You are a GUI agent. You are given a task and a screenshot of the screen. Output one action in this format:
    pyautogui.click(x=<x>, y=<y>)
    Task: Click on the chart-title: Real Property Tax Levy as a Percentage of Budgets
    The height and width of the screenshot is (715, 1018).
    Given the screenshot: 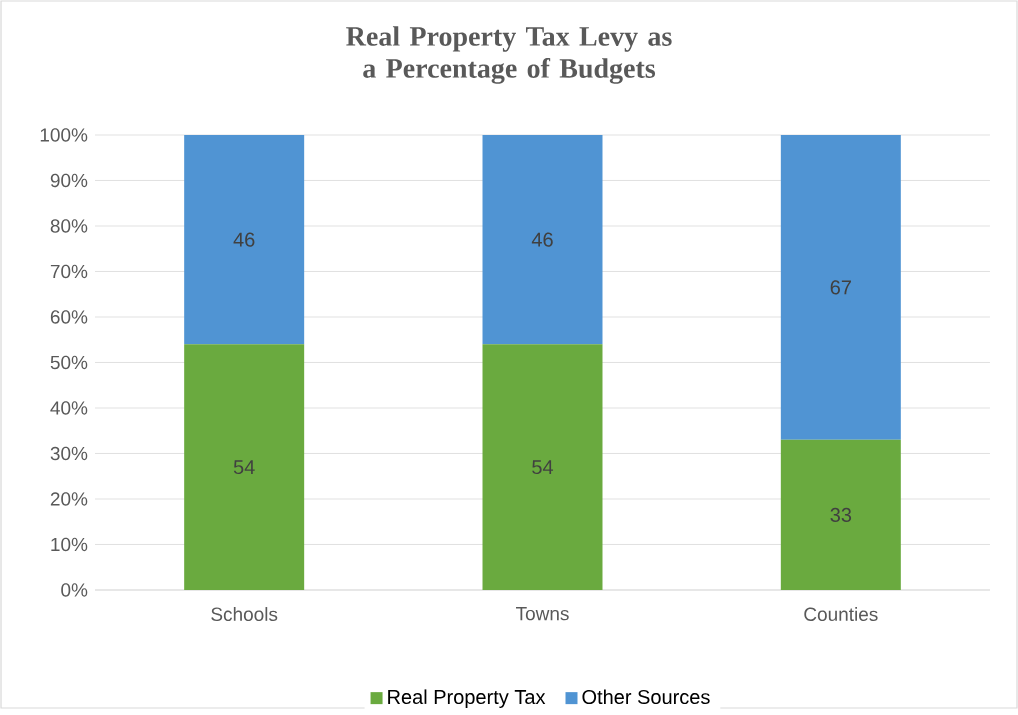 What is the action you would take?
    pyautogui.click(x=509, y=55)
    